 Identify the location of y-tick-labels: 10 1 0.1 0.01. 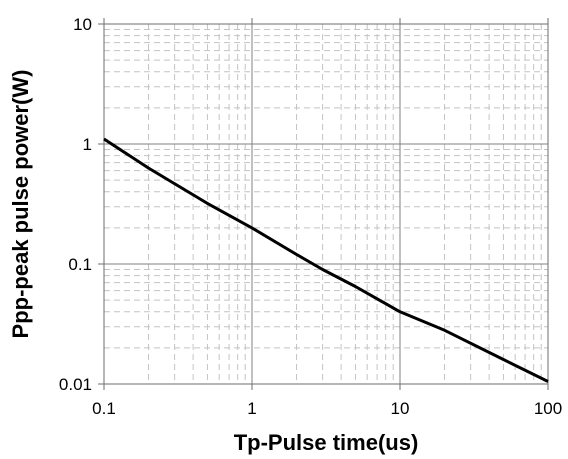
(75, 204).